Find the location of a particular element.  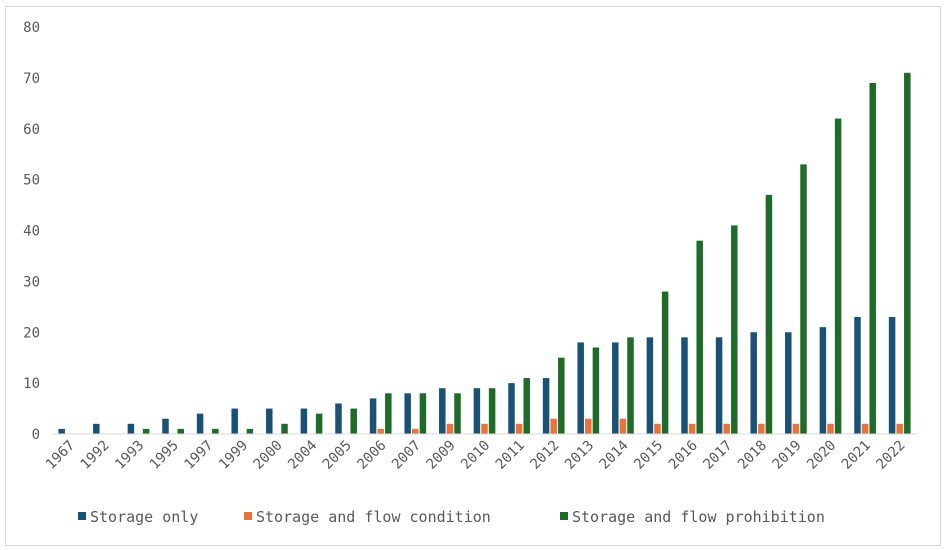

x-tick-label: 2005 is located at coordinates (337, 455).